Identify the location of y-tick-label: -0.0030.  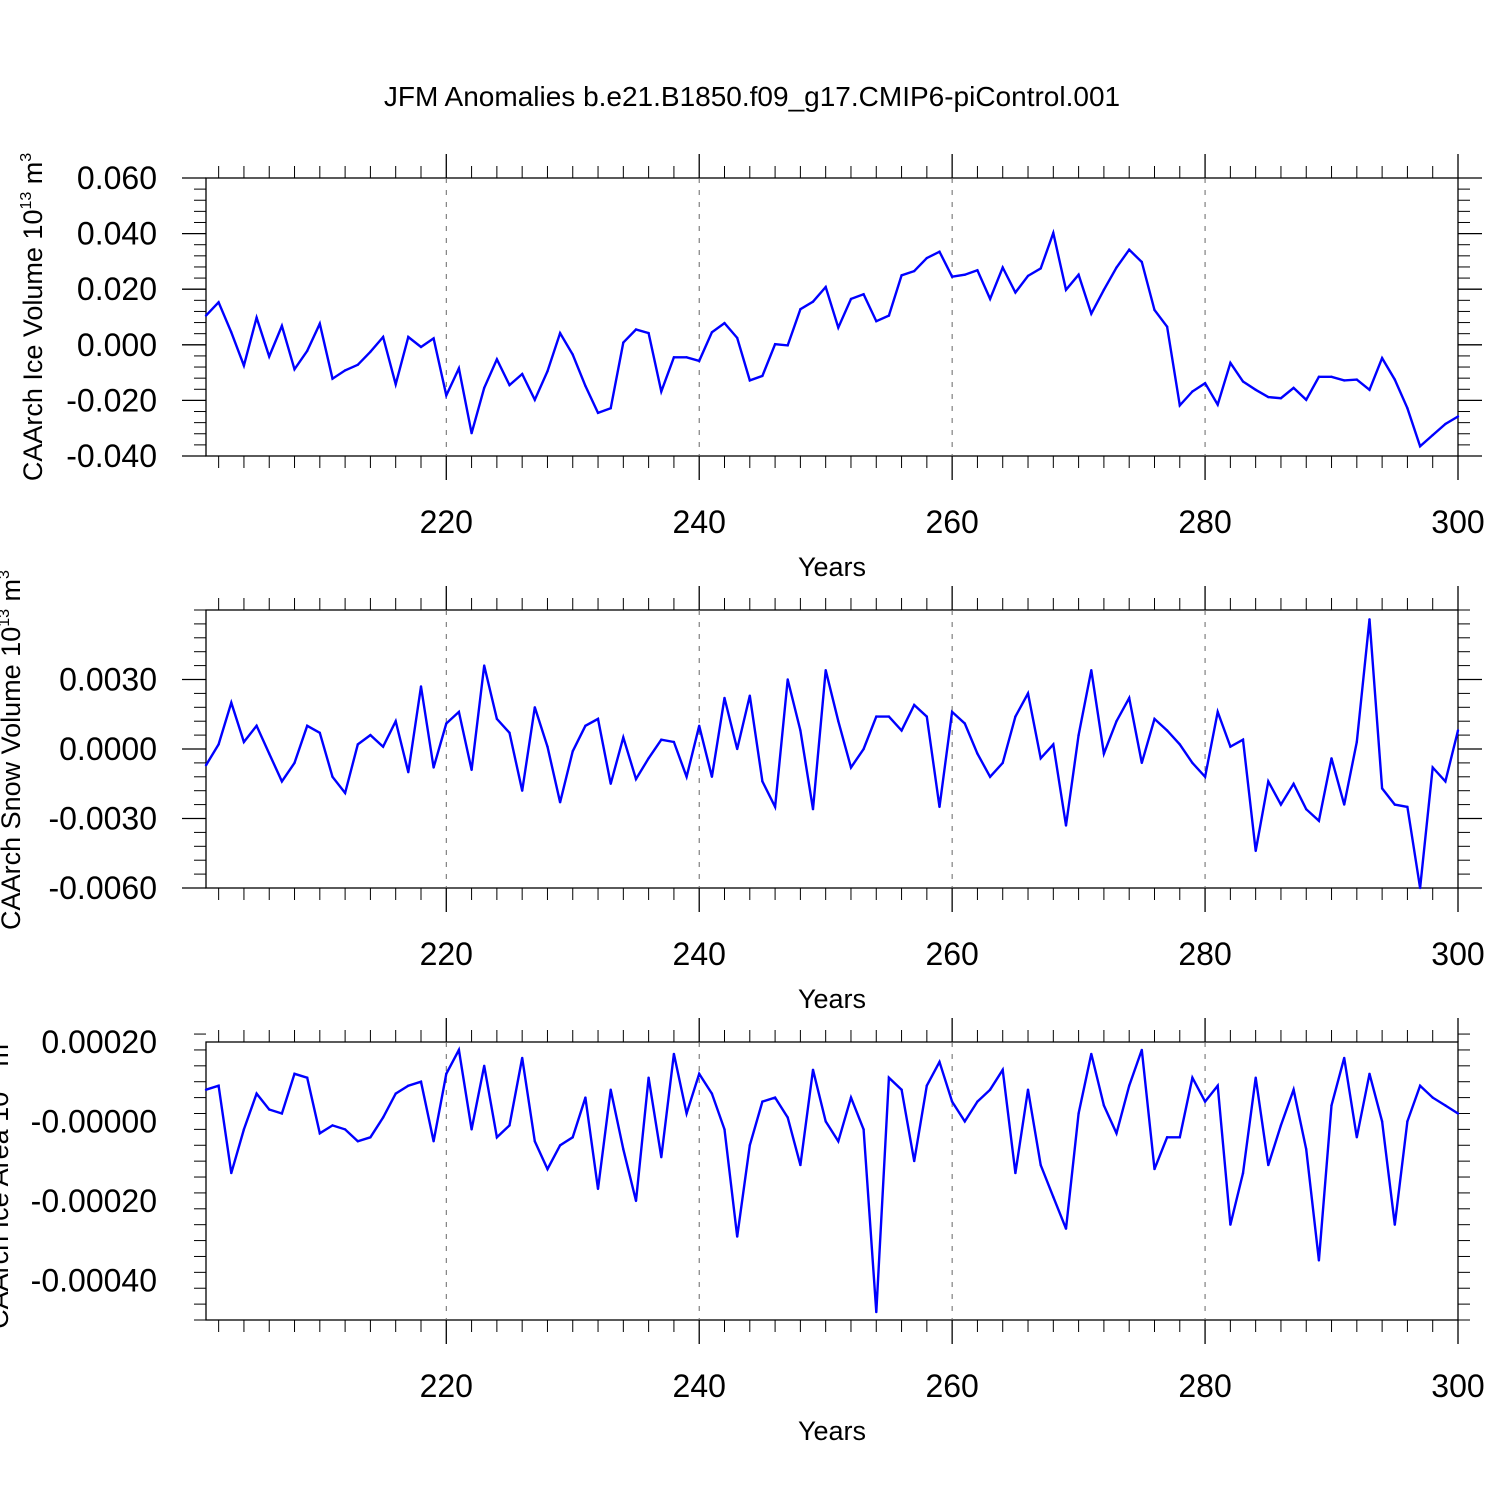
(102, 819).